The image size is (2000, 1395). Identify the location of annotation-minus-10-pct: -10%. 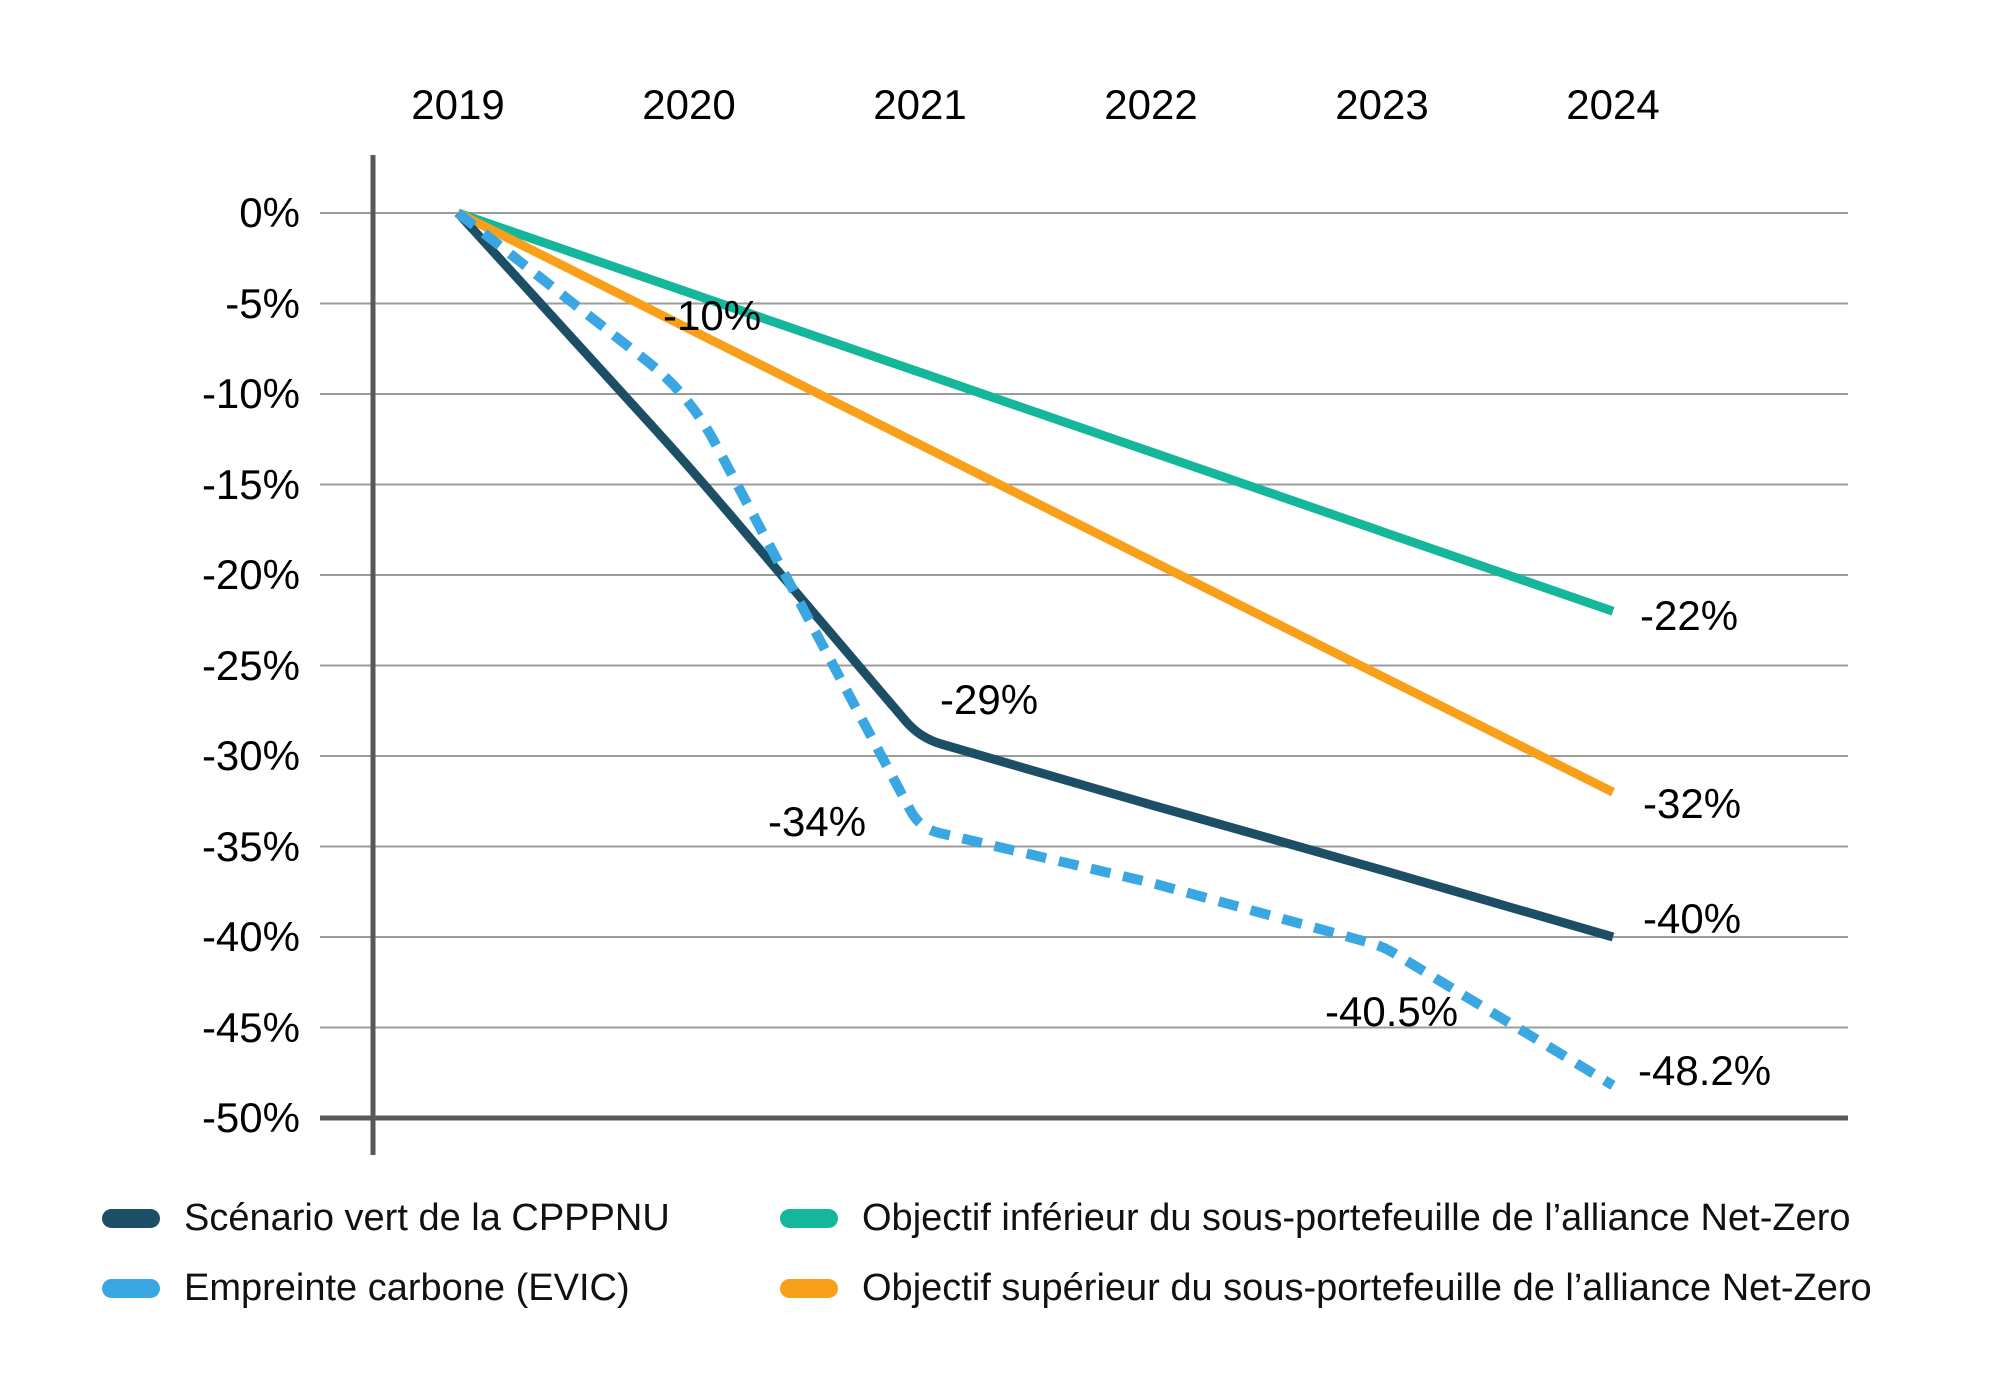
(712, 315).